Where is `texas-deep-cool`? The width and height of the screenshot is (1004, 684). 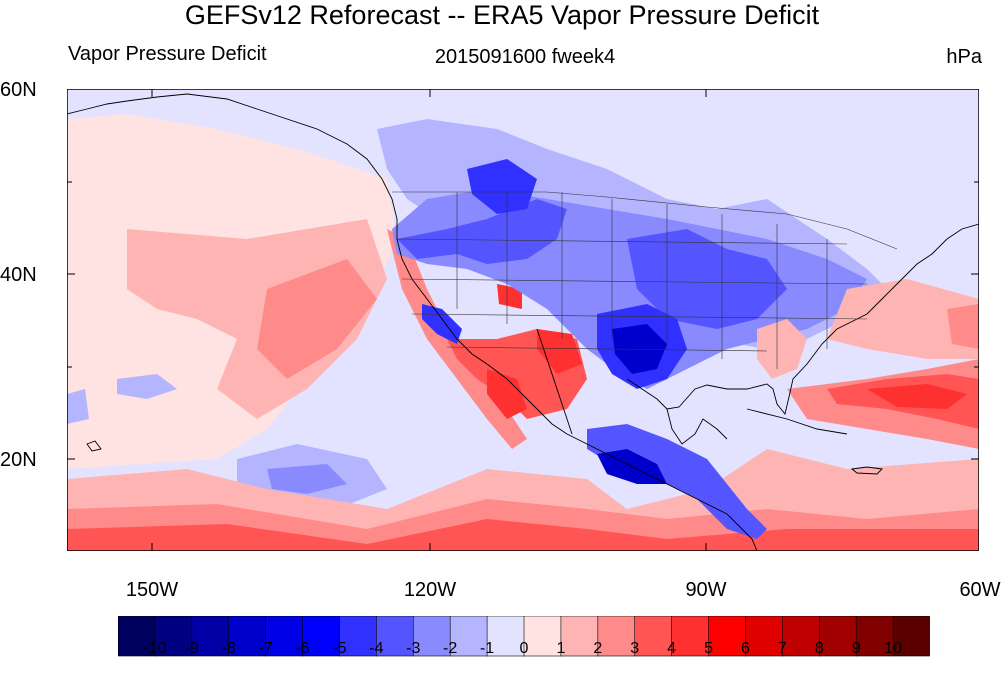
texas-deep-cool is located at coordinates (639, 349).